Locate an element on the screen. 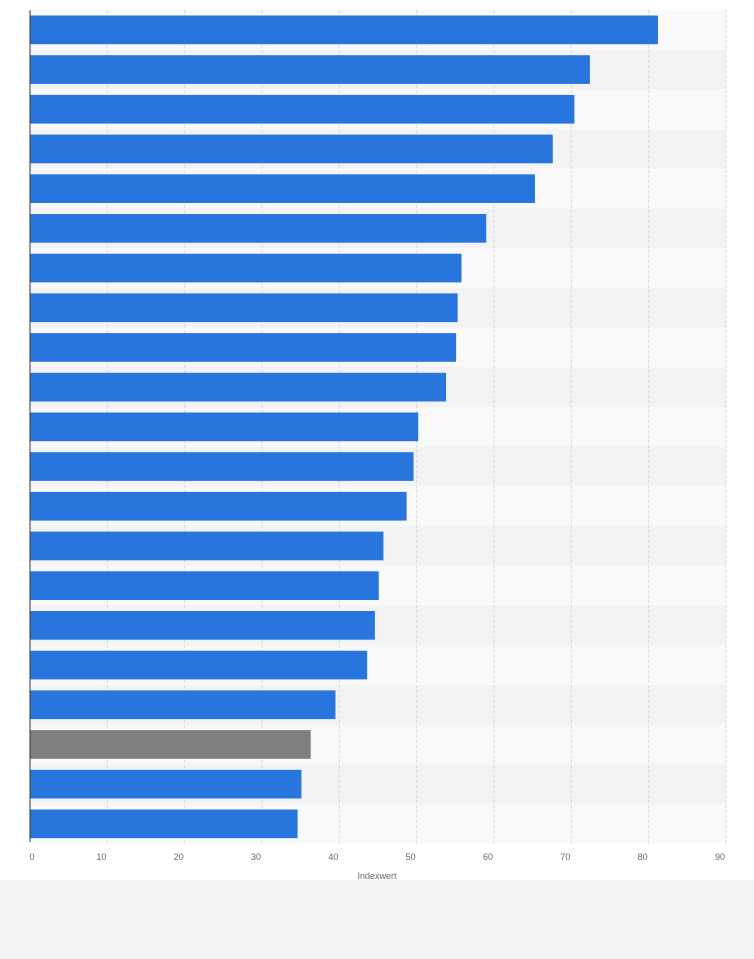  x-tick-label: 50 is located at coordinates (411, 857).